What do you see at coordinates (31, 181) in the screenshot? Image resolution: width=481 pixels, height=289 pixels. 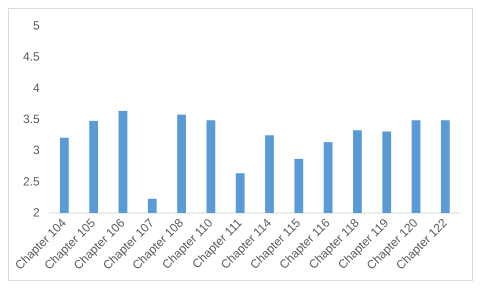 I see `y-tick-label: 2.5` at bounding box center [31, 181].